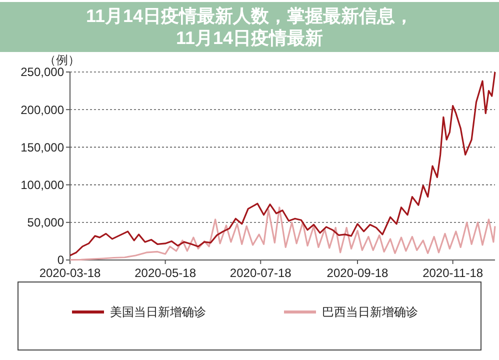 Image resolution: width=499 pixels, height=360 pixels. Describe the element at coordinates (45, 223) in the screenshot. I see `y-tick-label: 50,000` at that location.